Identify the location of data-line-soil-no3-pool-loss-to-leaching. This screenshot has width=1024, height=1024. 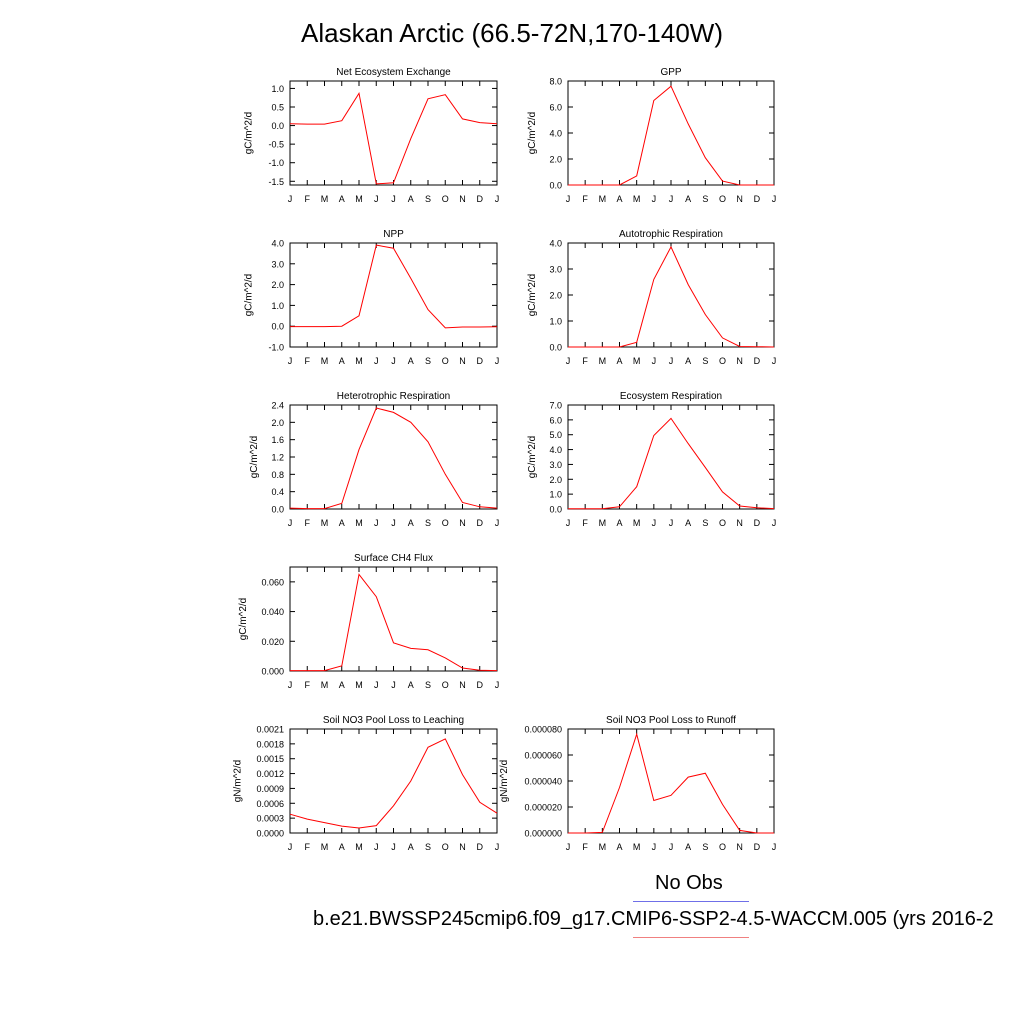
(393, 783).